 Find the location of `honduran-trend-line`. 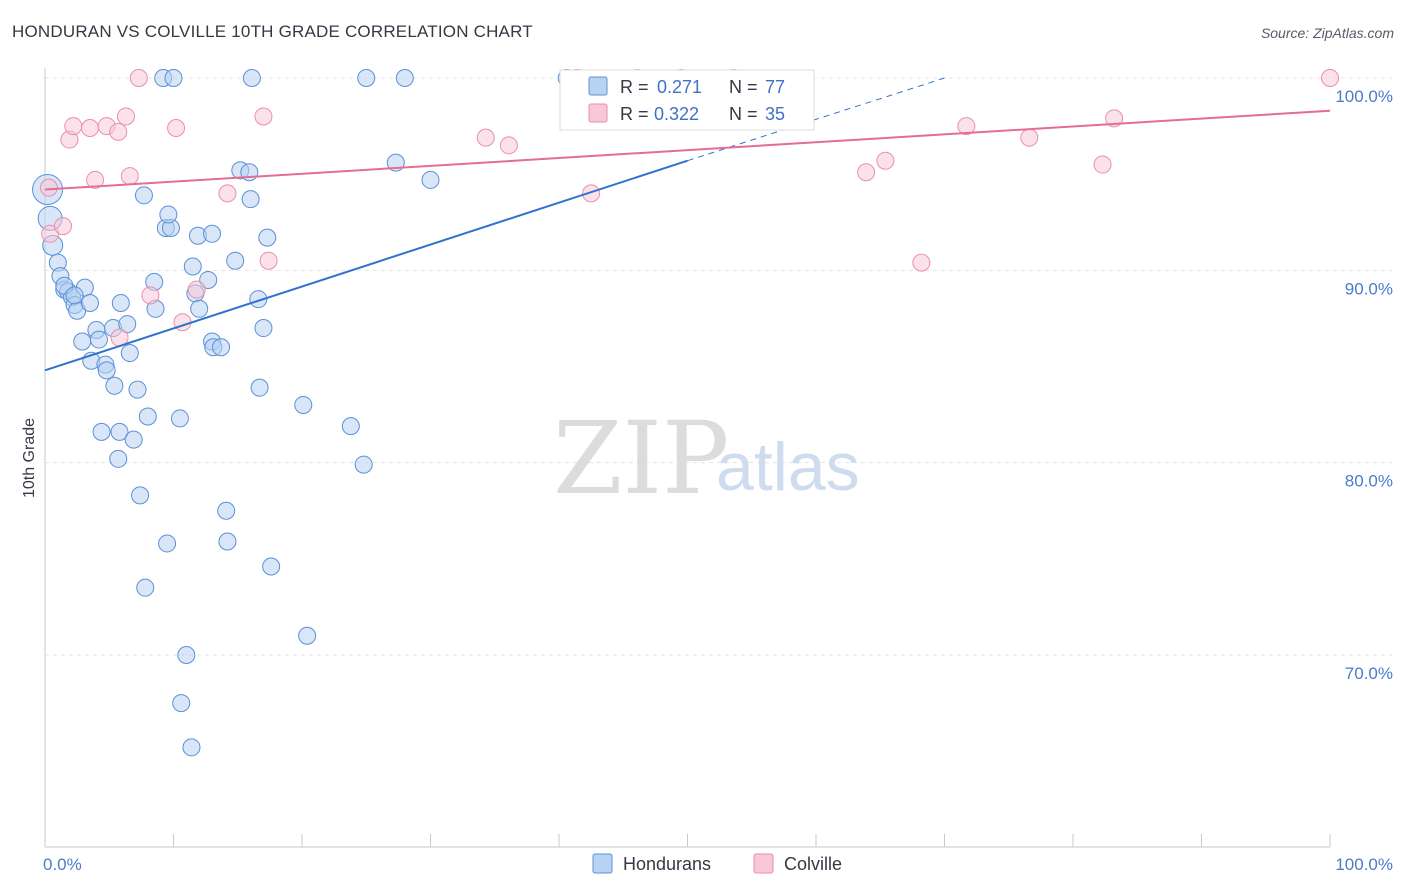

honduran-trend-line is located at coordinates (366, 265).